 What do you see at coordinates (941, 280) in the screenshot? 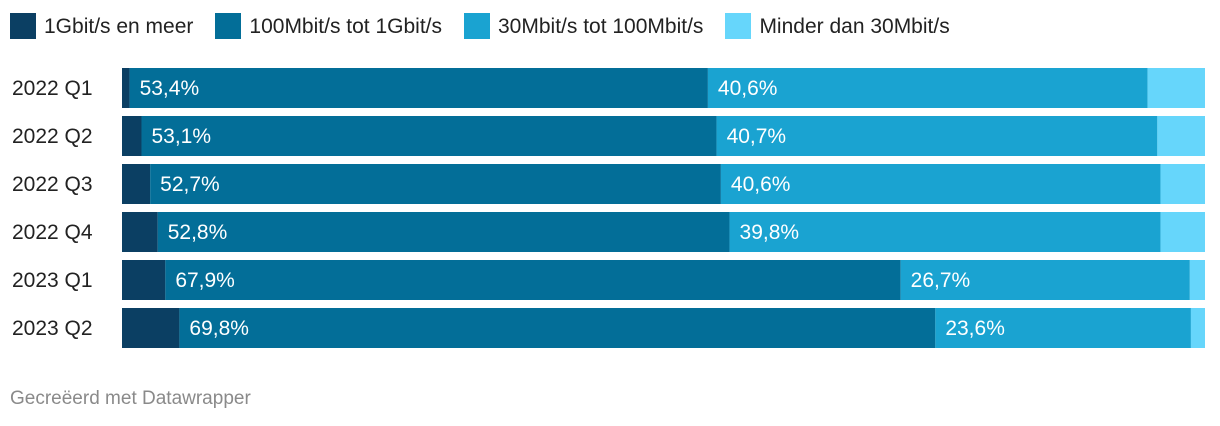
I see `data-label: 26,7%` at bounding box center [941, 280].